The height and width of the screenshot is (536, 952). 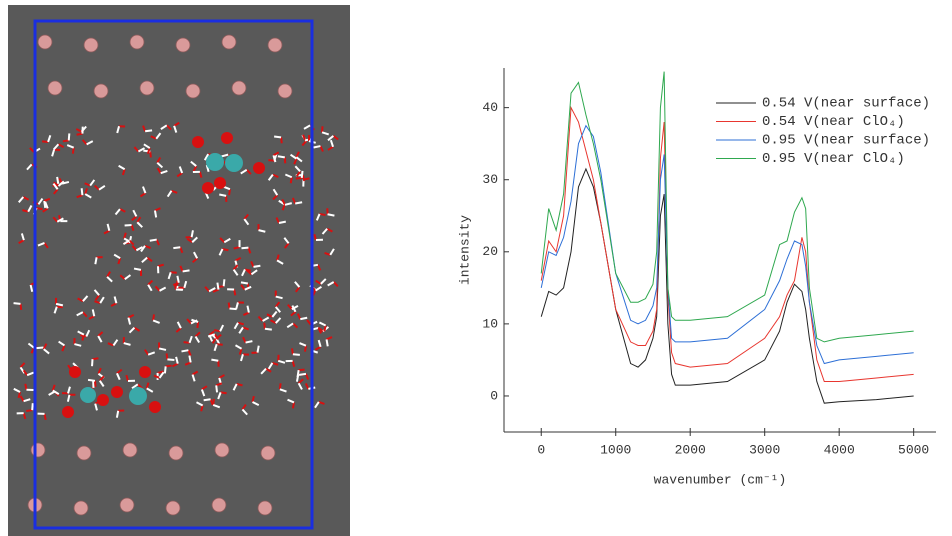 What do you see at coordinates (615, 449) in the screenshot?
I see `x-tick-label: 1000` at bounding box center [615, 449].